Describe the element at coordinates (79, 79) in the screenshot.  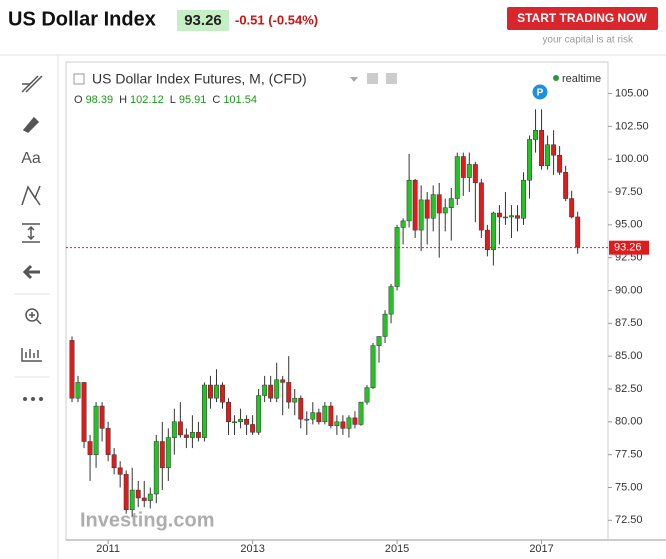
I see `legend-icon` at that location.